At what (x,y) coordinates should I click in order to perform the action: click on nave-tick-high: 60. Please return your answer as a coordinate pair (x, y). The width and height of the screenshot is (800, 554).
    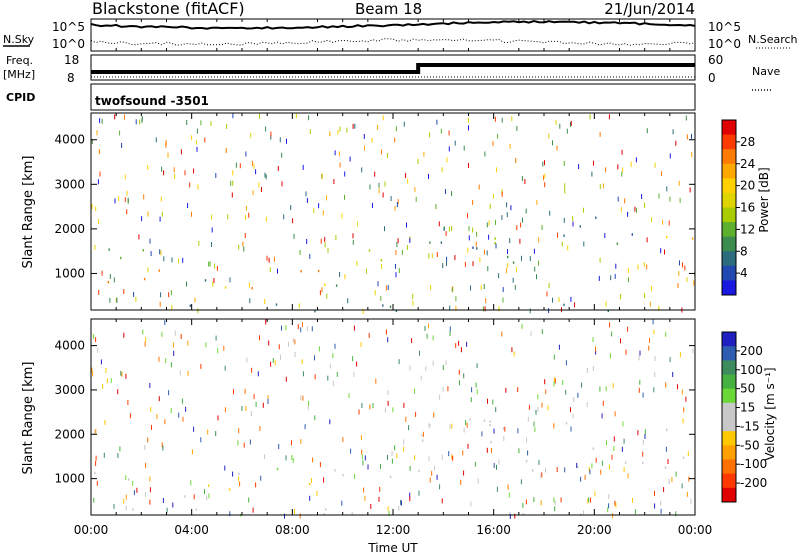
    Looking at the image, I should click on (715, 60).